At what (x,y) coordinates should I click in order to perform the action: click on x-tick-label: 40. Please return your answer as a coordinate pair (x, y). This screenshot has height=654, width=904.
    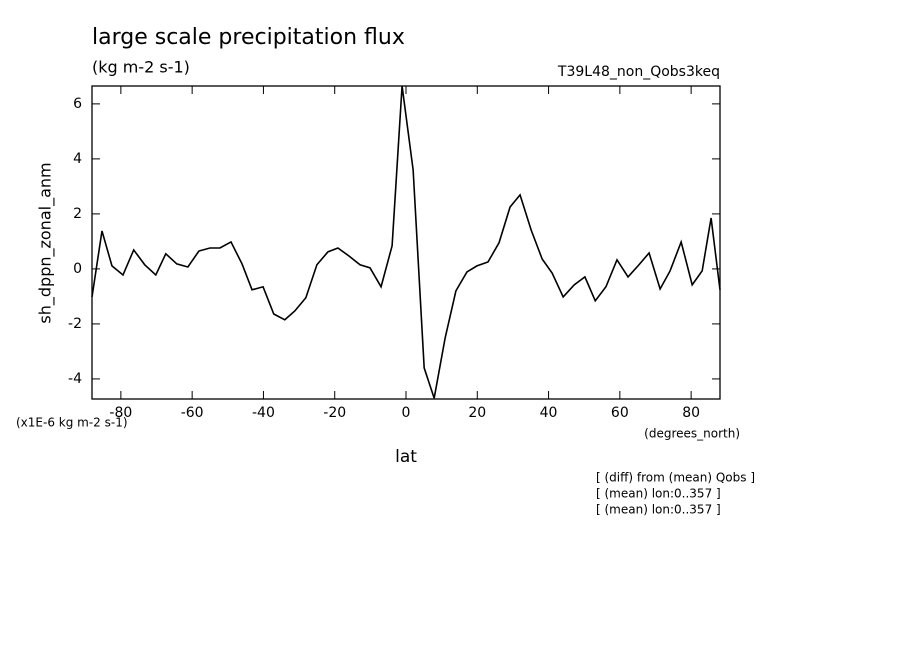
    Looking at the image, I should click on (549, 413).